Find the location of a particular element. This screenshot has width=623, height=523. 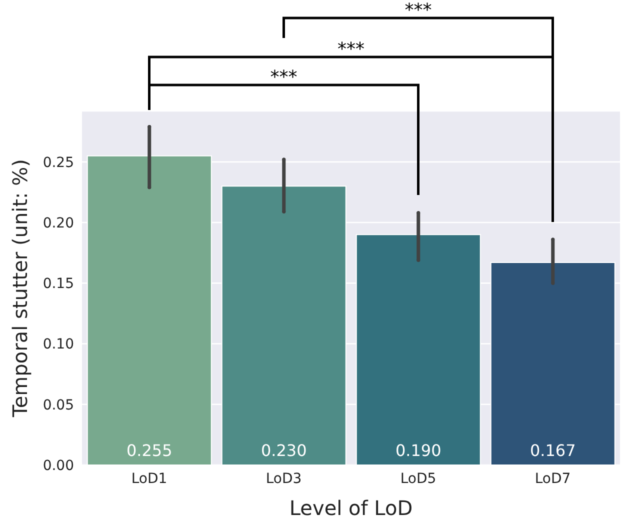

y-axis-title: Temporal stutter (unit: %) is located at coordinates (20, 288).